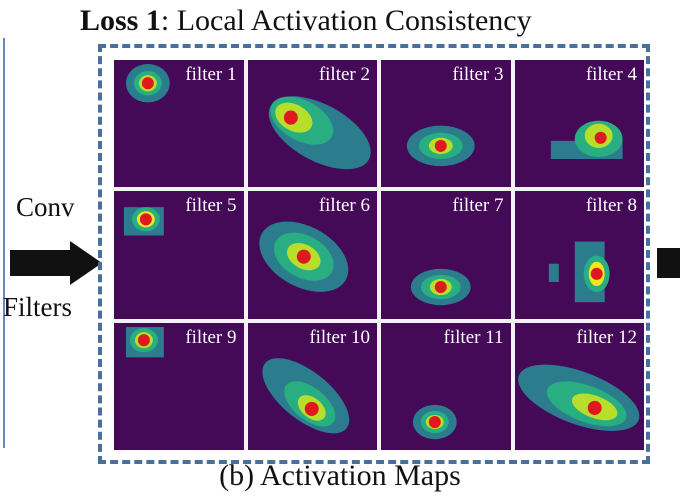 The width and height of the screenshot is (680, 500). What do you see at coordinates (344, 74) in the screenshot?
I see `filter-label: filter 2` at bounding box center [344, 74].